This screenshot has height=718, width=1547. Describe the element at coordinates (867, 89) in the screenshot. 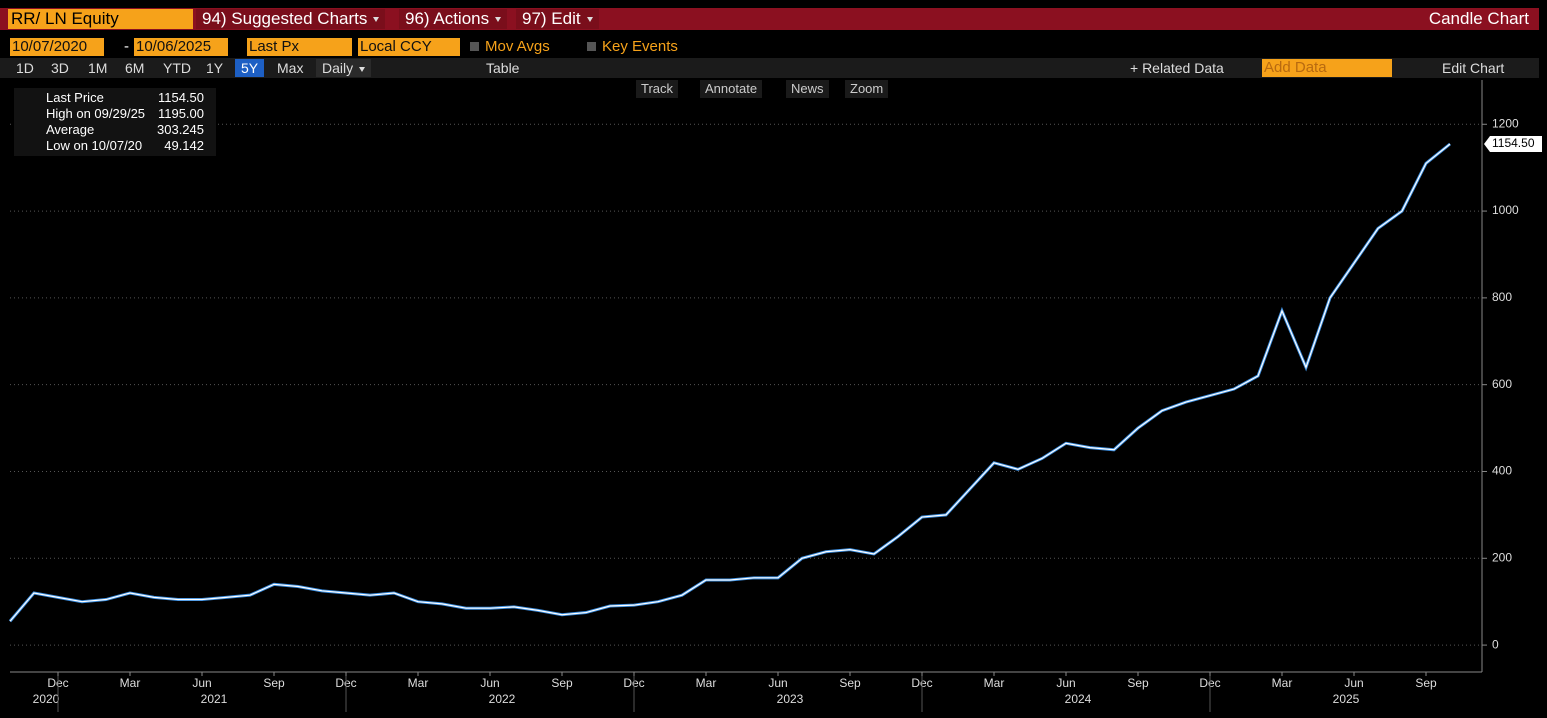

I see `tool: Zoom` at that location.